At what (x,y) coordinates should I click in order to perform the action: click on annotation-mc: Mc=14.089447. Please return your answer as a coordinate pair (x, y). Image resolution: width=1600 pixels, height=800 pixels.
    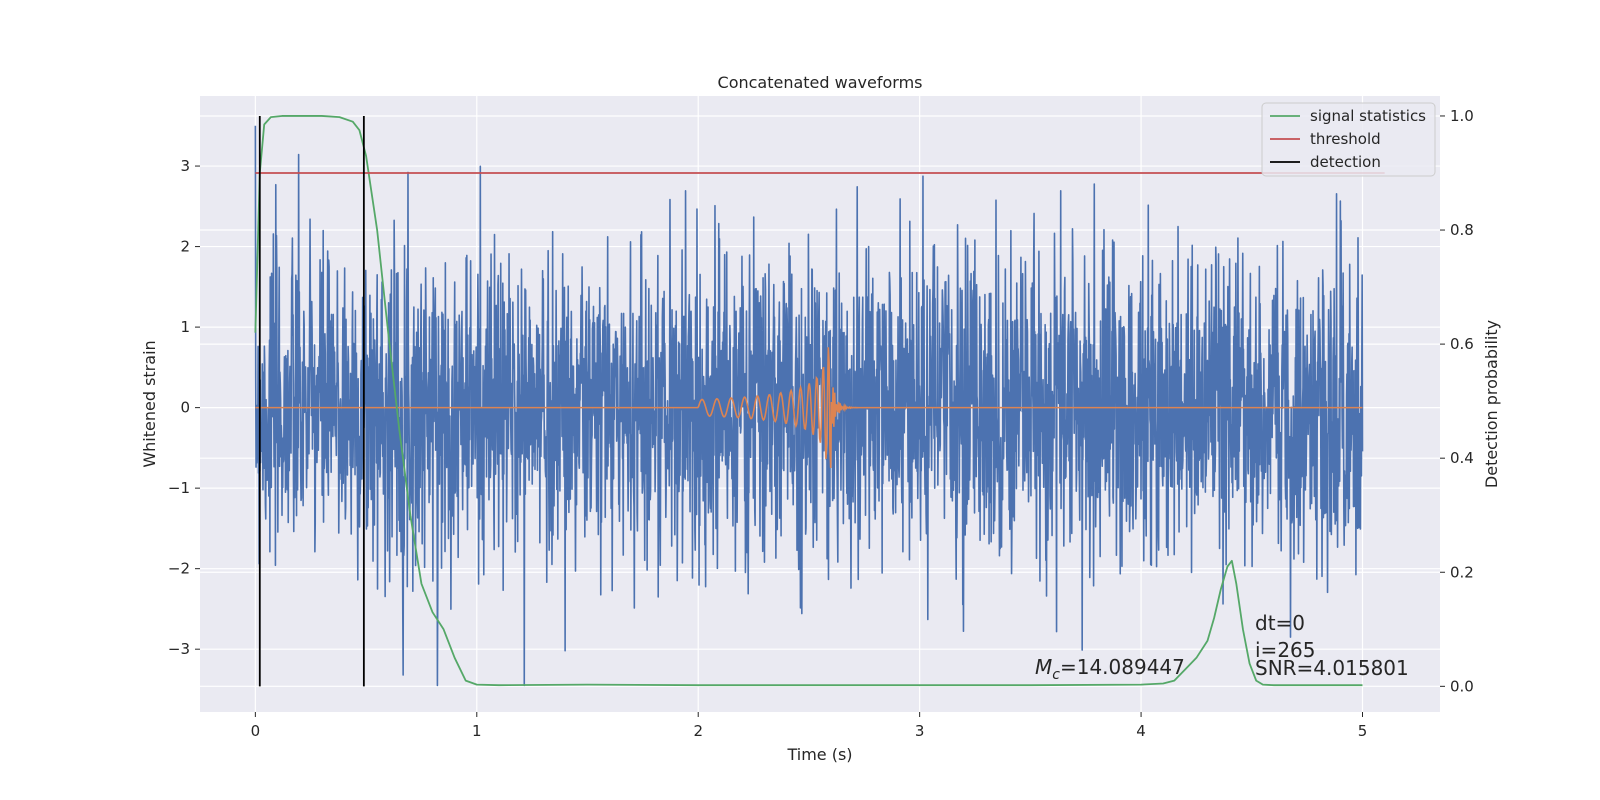
    Looking at the image, I should click on (1110, 669).